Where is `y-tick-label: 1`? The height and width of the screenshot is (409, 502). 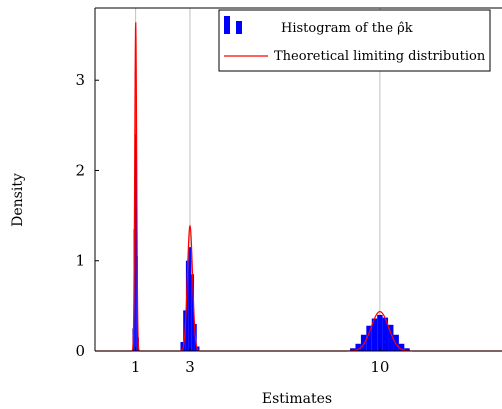
y-tick-label: 1 is located at coordinates (80, 261).